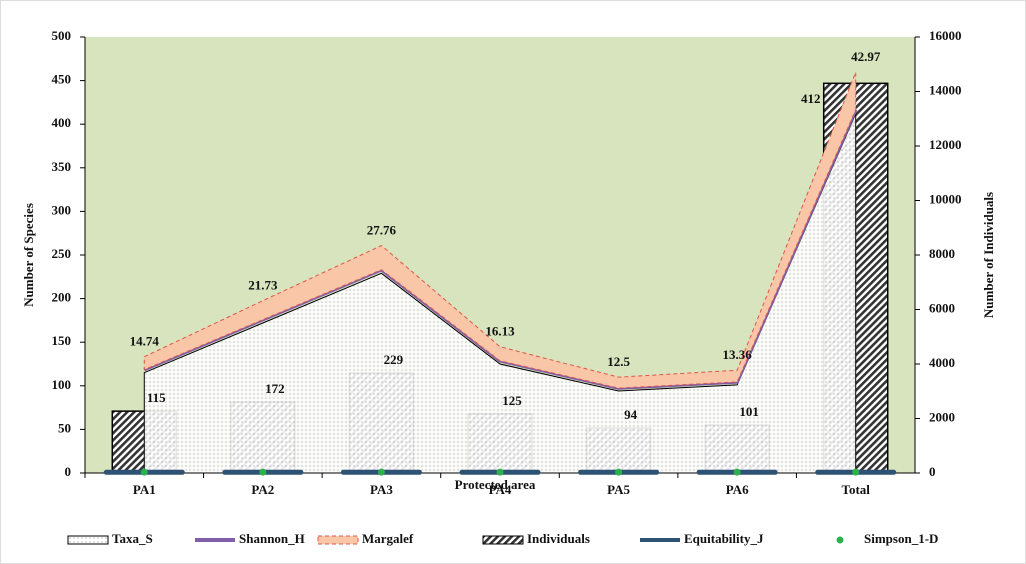 The height and width of the screenshot is (564, 1026). What do you see at coordinates (28, 255) in the screenshot?
I see `y-axis-title: Number of Species` at bounding box center [28, 255].